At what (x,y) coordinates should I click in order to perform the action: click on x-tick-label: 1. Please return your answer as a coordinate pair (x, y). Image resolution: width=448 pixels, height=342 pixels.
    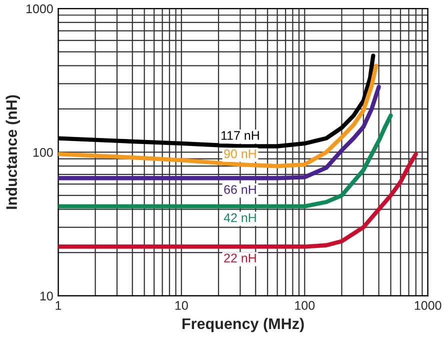
    Looking at the image, I should click on (59, 305).